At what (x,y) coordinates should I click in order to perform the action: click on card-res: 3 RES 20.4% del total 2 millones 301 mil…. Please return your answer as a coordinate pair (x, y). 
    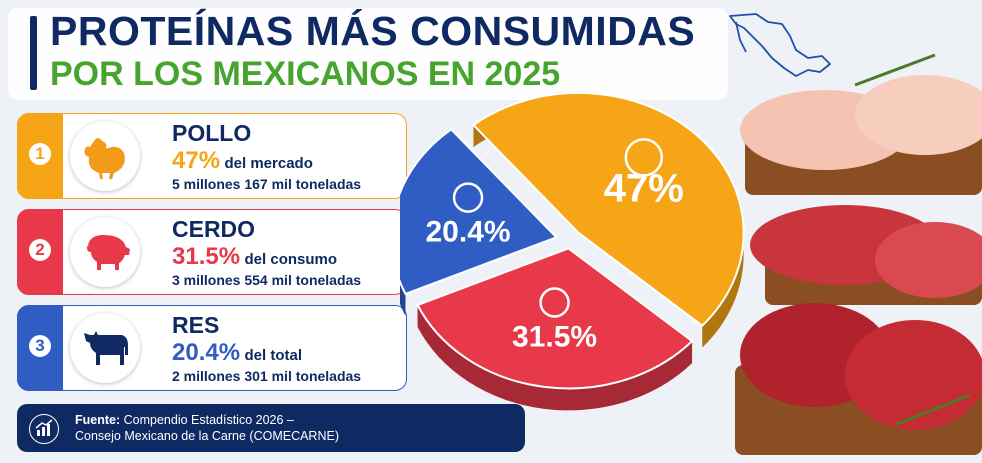
    Looking at the image, I should click on (212, 348).